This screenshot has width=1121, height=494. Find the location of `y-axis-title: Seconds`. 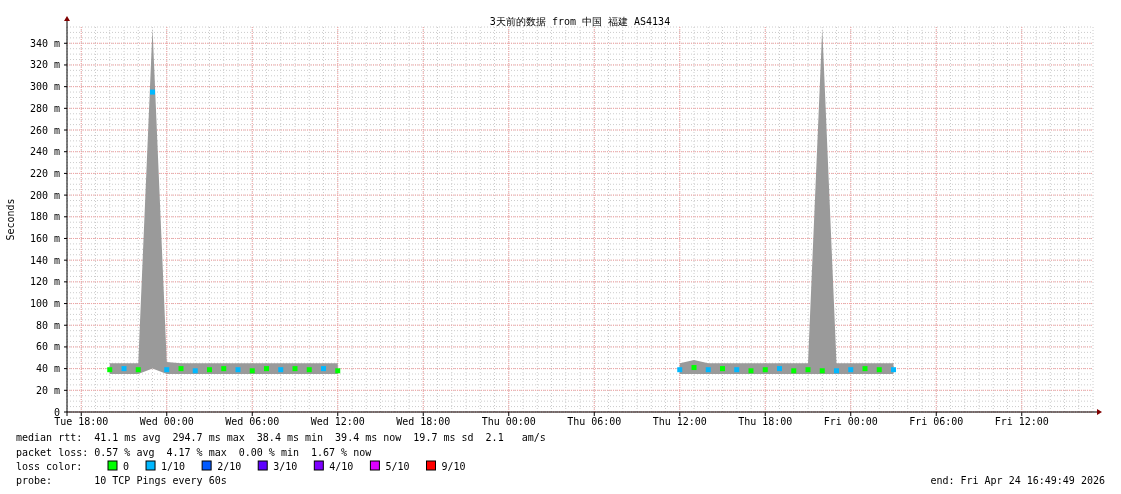

y-axis-title: Seconds is located at coordinates (10, 219).